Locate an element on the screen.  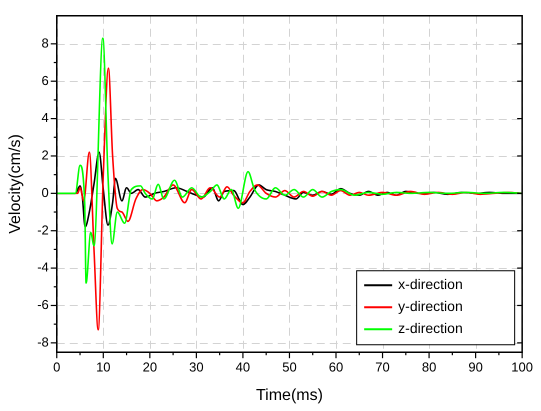
x-tick-label: 60 is located at coordinates (336, 367).